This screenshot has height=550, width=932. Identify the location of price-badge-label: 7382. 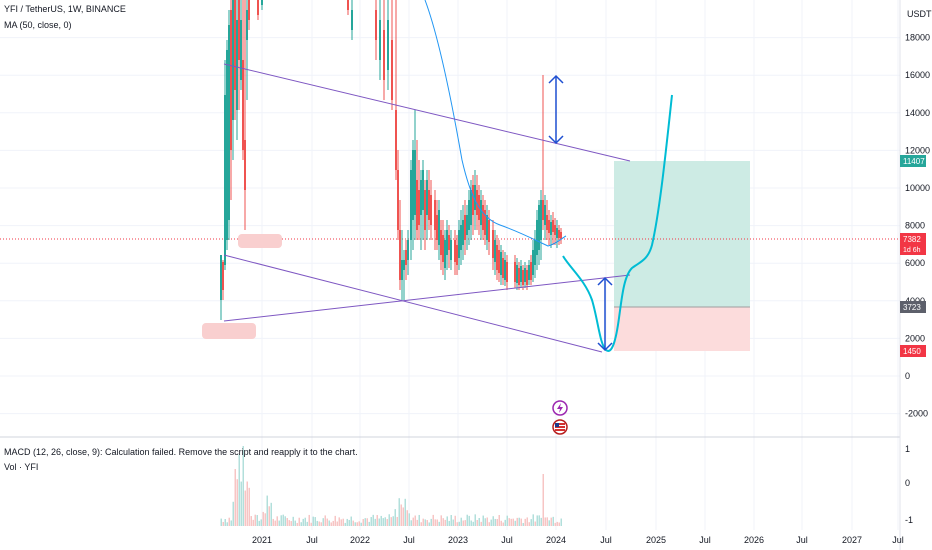
(912, 239).